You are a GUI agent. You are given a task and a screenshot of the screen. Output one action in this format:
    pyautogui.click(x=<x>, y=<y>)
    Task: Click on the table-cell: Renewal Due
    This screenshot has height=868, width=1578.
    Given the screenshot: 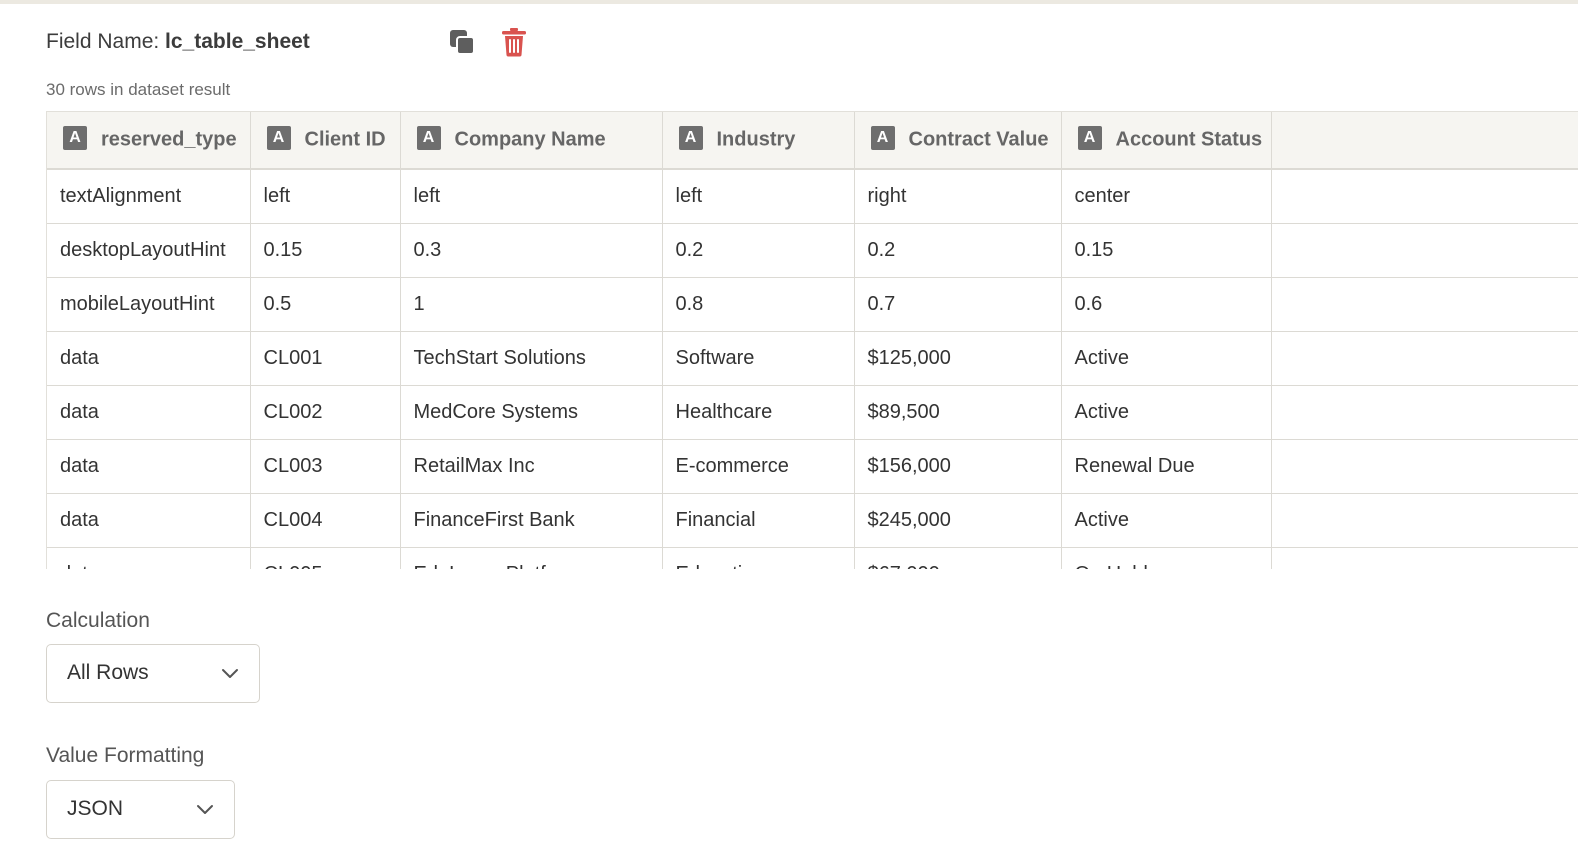 What is the action you would take?
    pyautogui.click(x=1166, y=466)
    